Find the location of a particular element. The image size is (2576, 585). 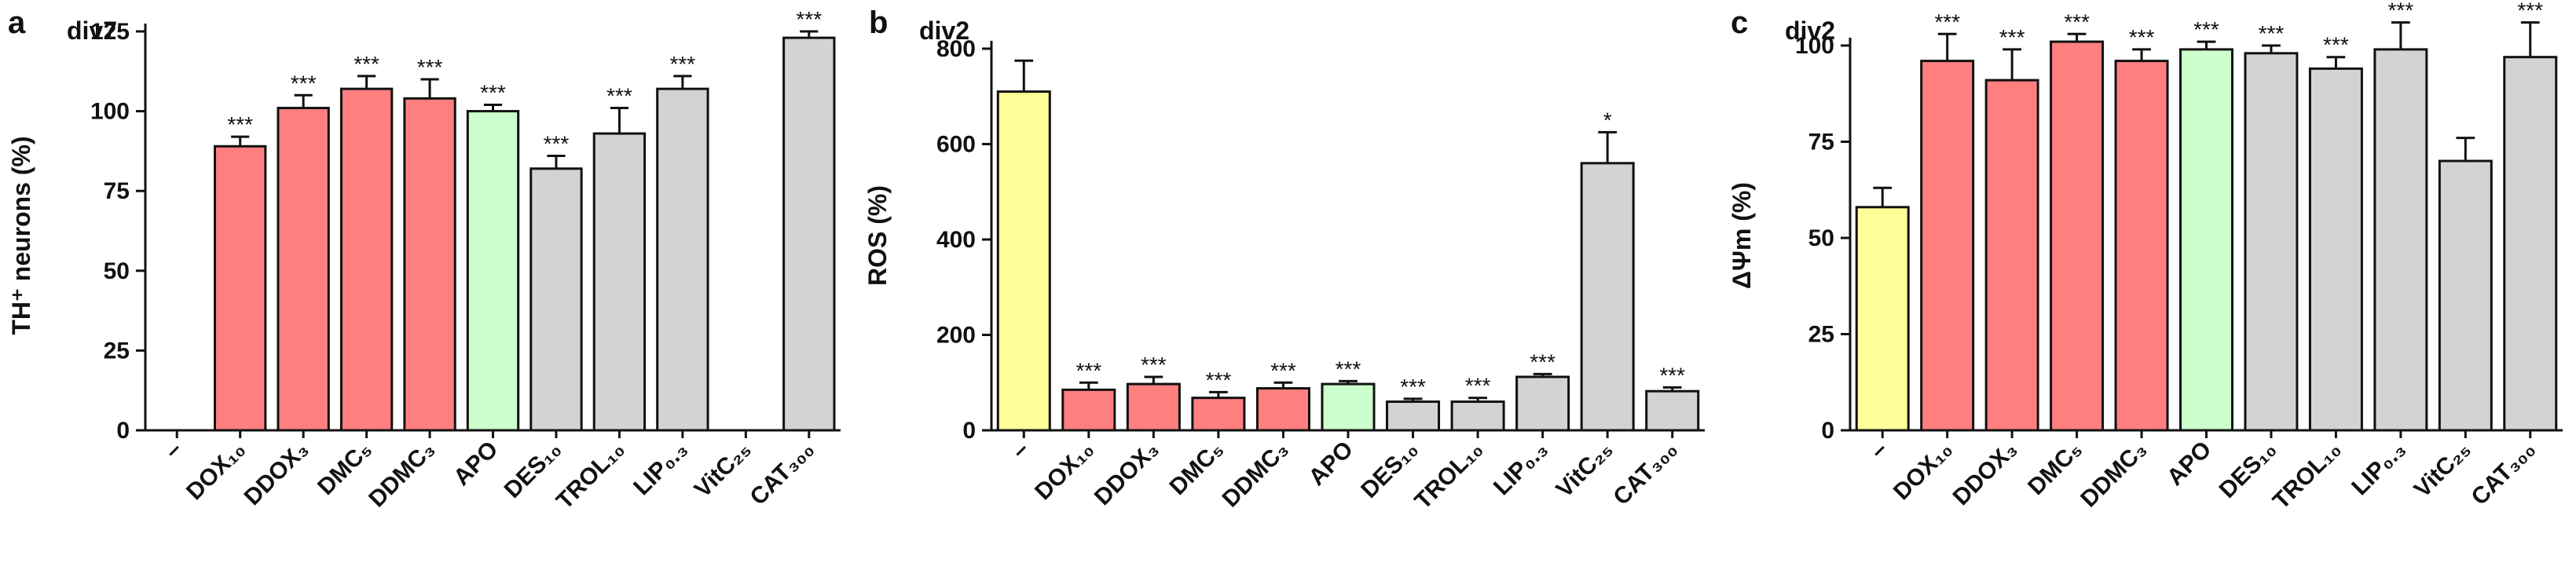

y-tick-label: 100 is located at coordinates (110, 112).